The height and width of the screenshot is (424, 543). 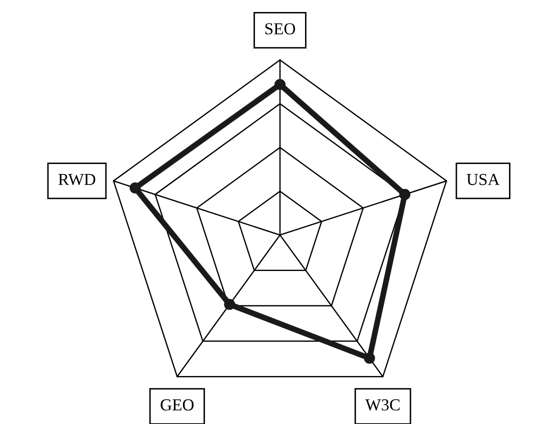 I want to click on spoke-label: GEO, so click(x=177, y=404).